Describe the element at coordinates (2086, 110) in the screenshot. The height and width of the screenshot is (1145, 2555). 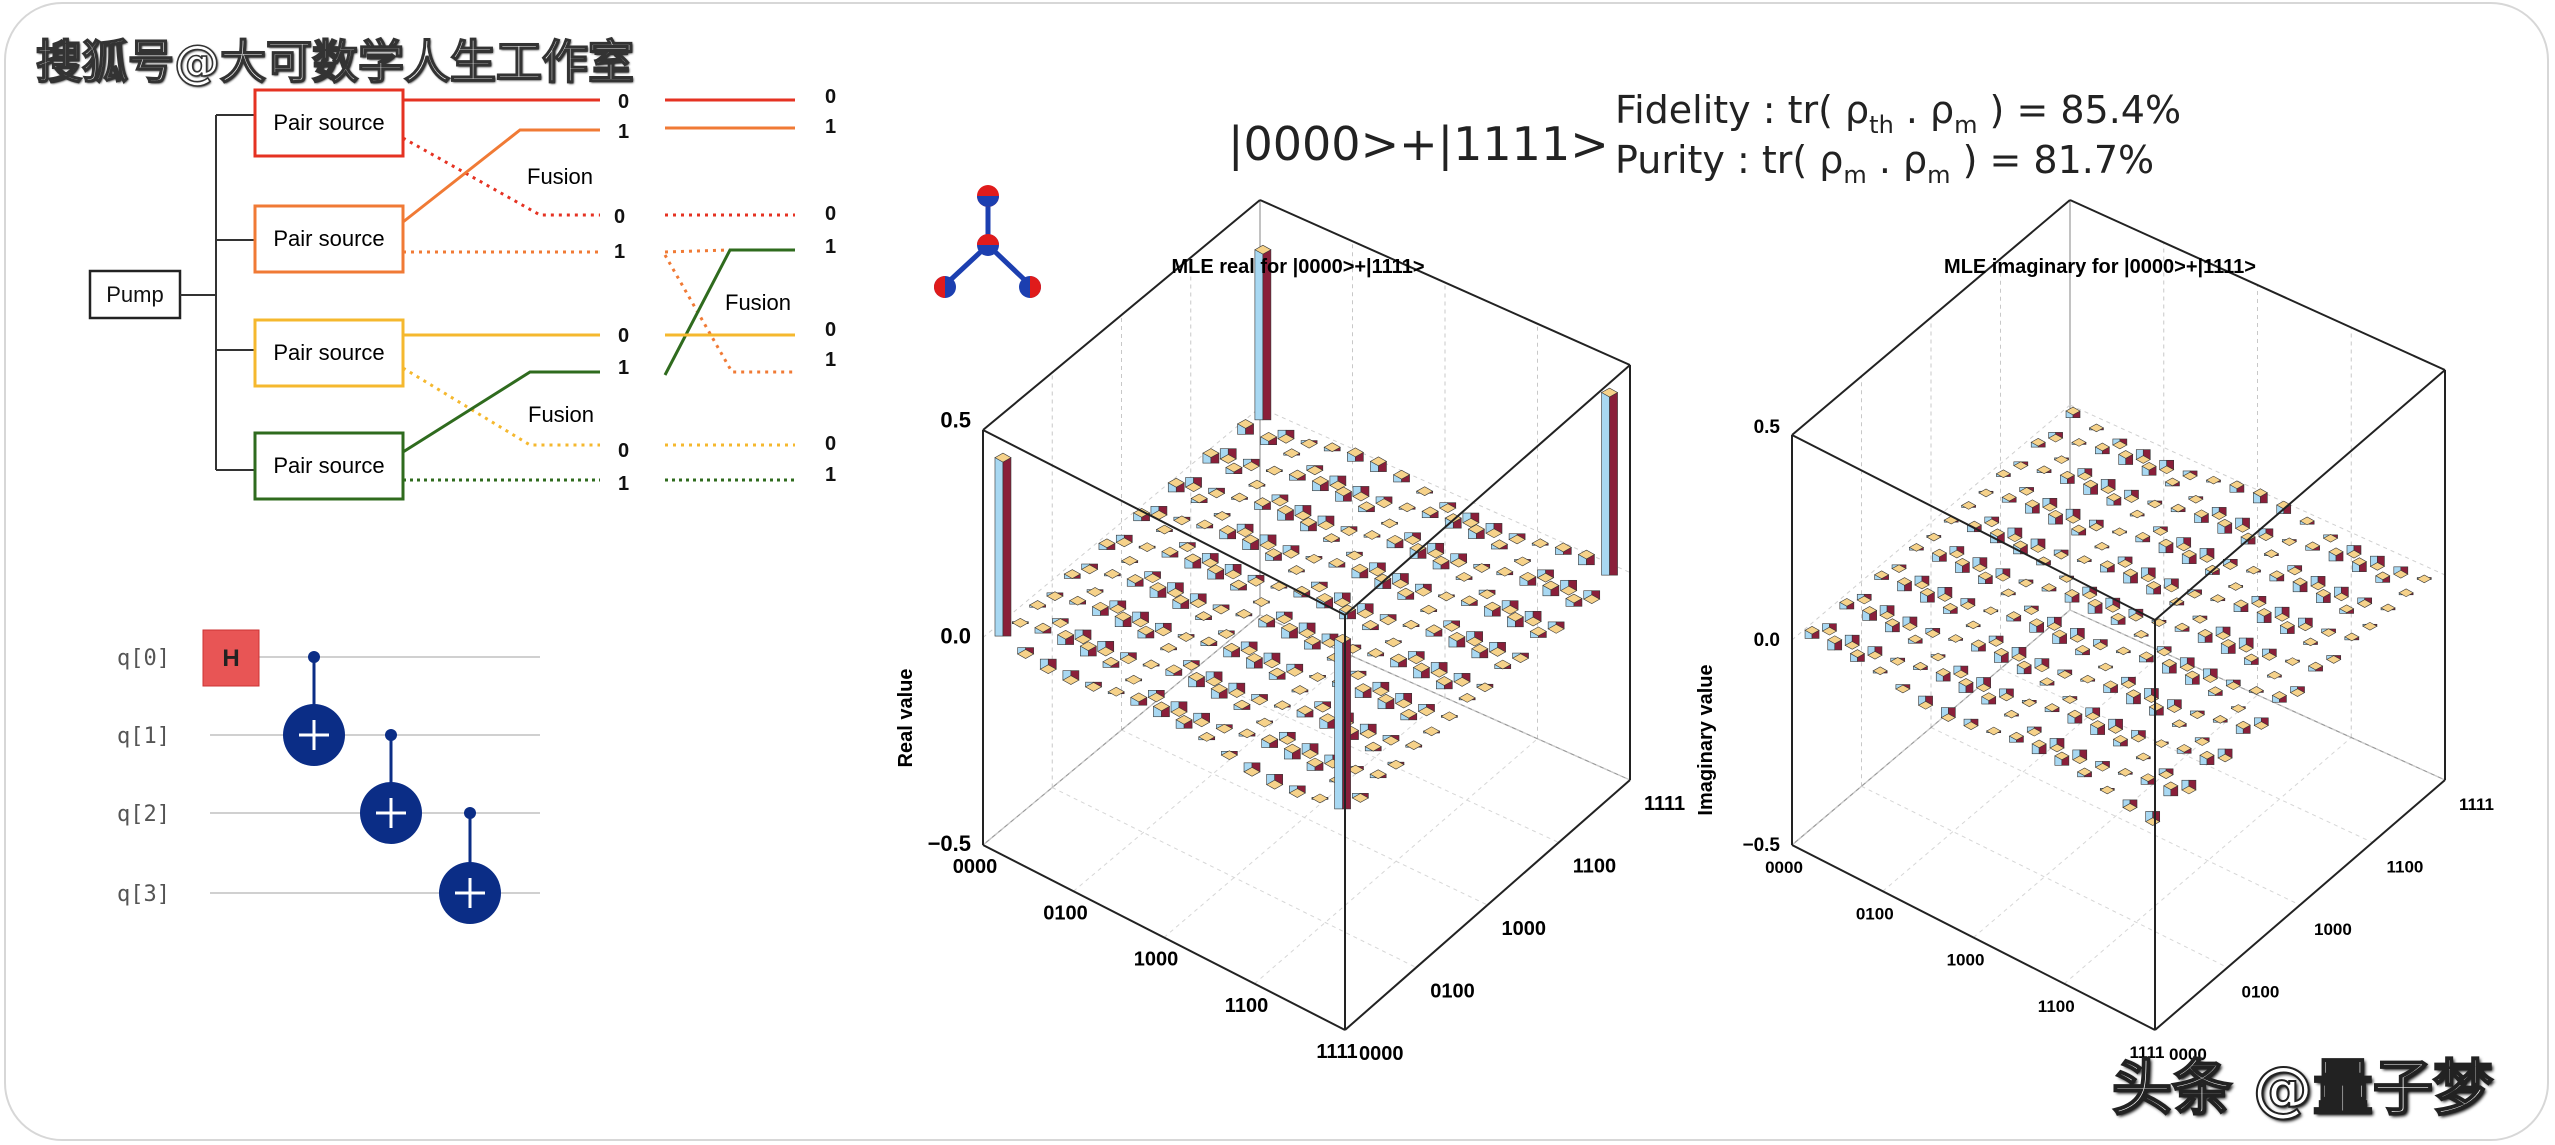
I see `fidelity-value: ) = 85.4%` at that location.